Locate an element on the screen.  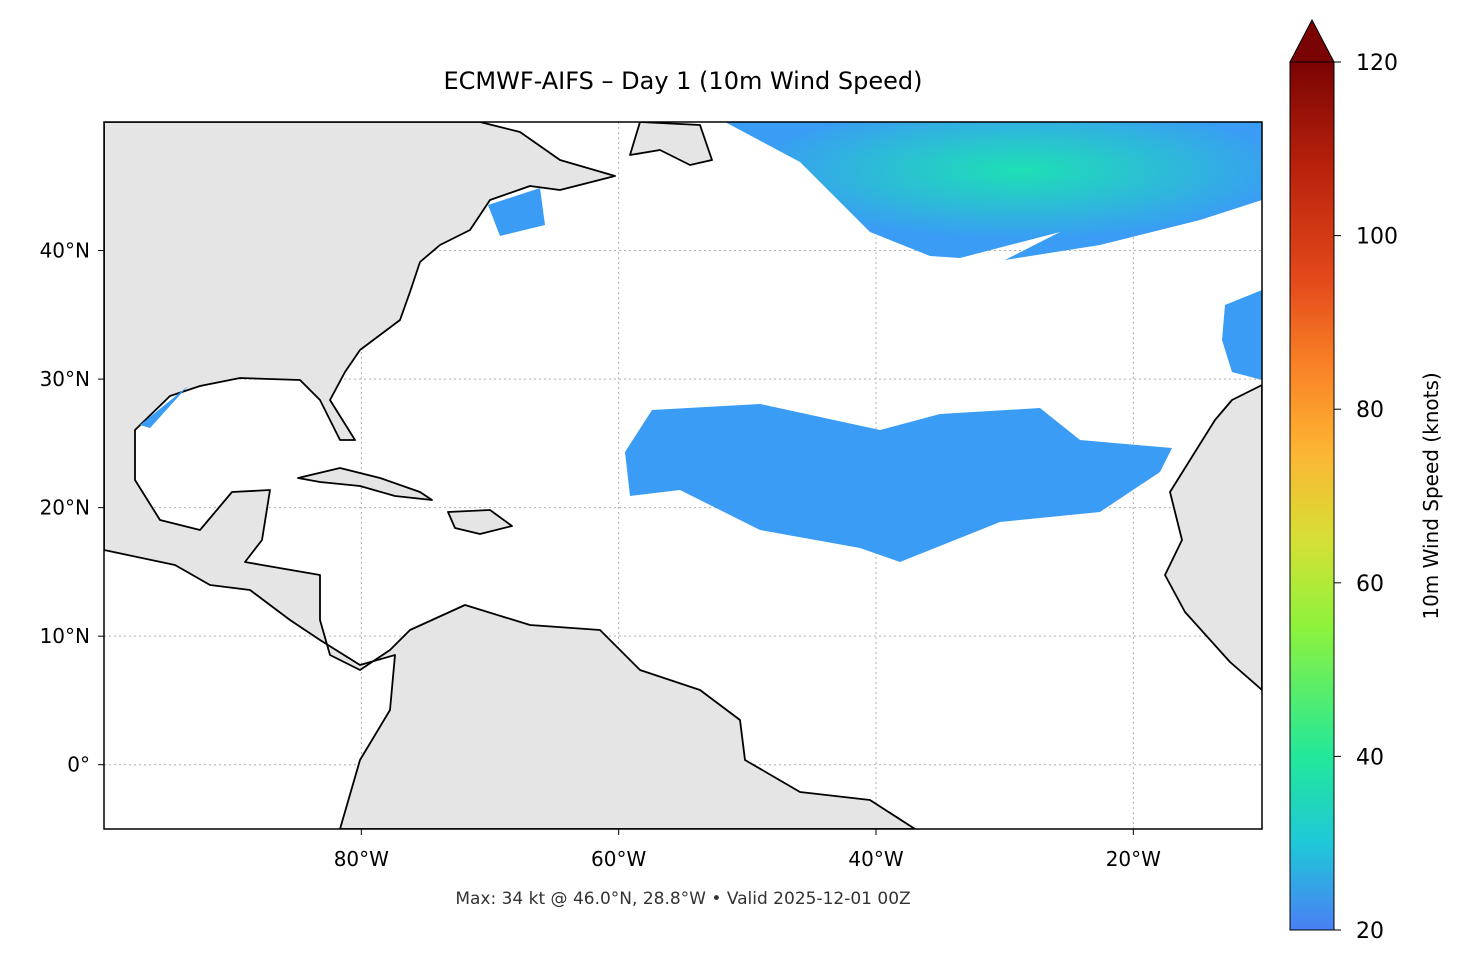
colorbar-tick-label: 120 is located at coordinates (1377, 63).